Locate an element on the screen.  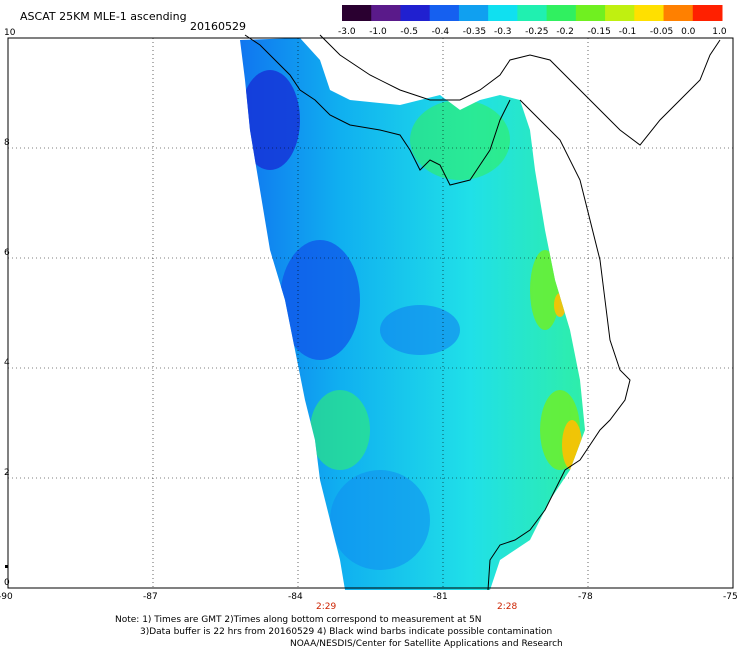
latitude-tick-label: 8 is located at coordinates (7, 143).